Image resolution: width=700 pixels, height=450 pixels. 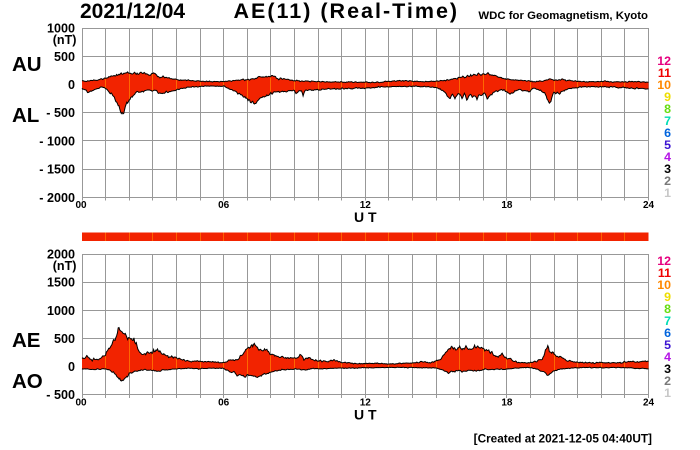 I want to click on svg-text: AE, so click(x=26, y=340).